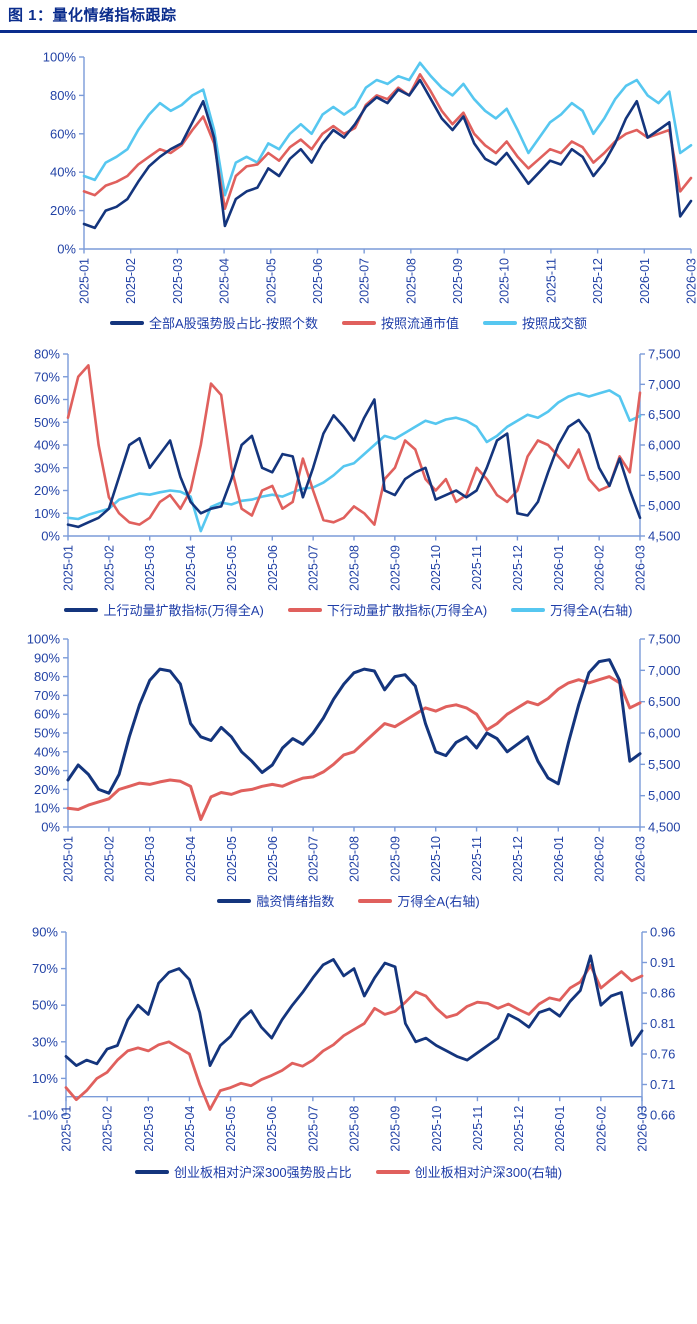  I want to click on x-axis-label: 2026-01, so click(559, 568).